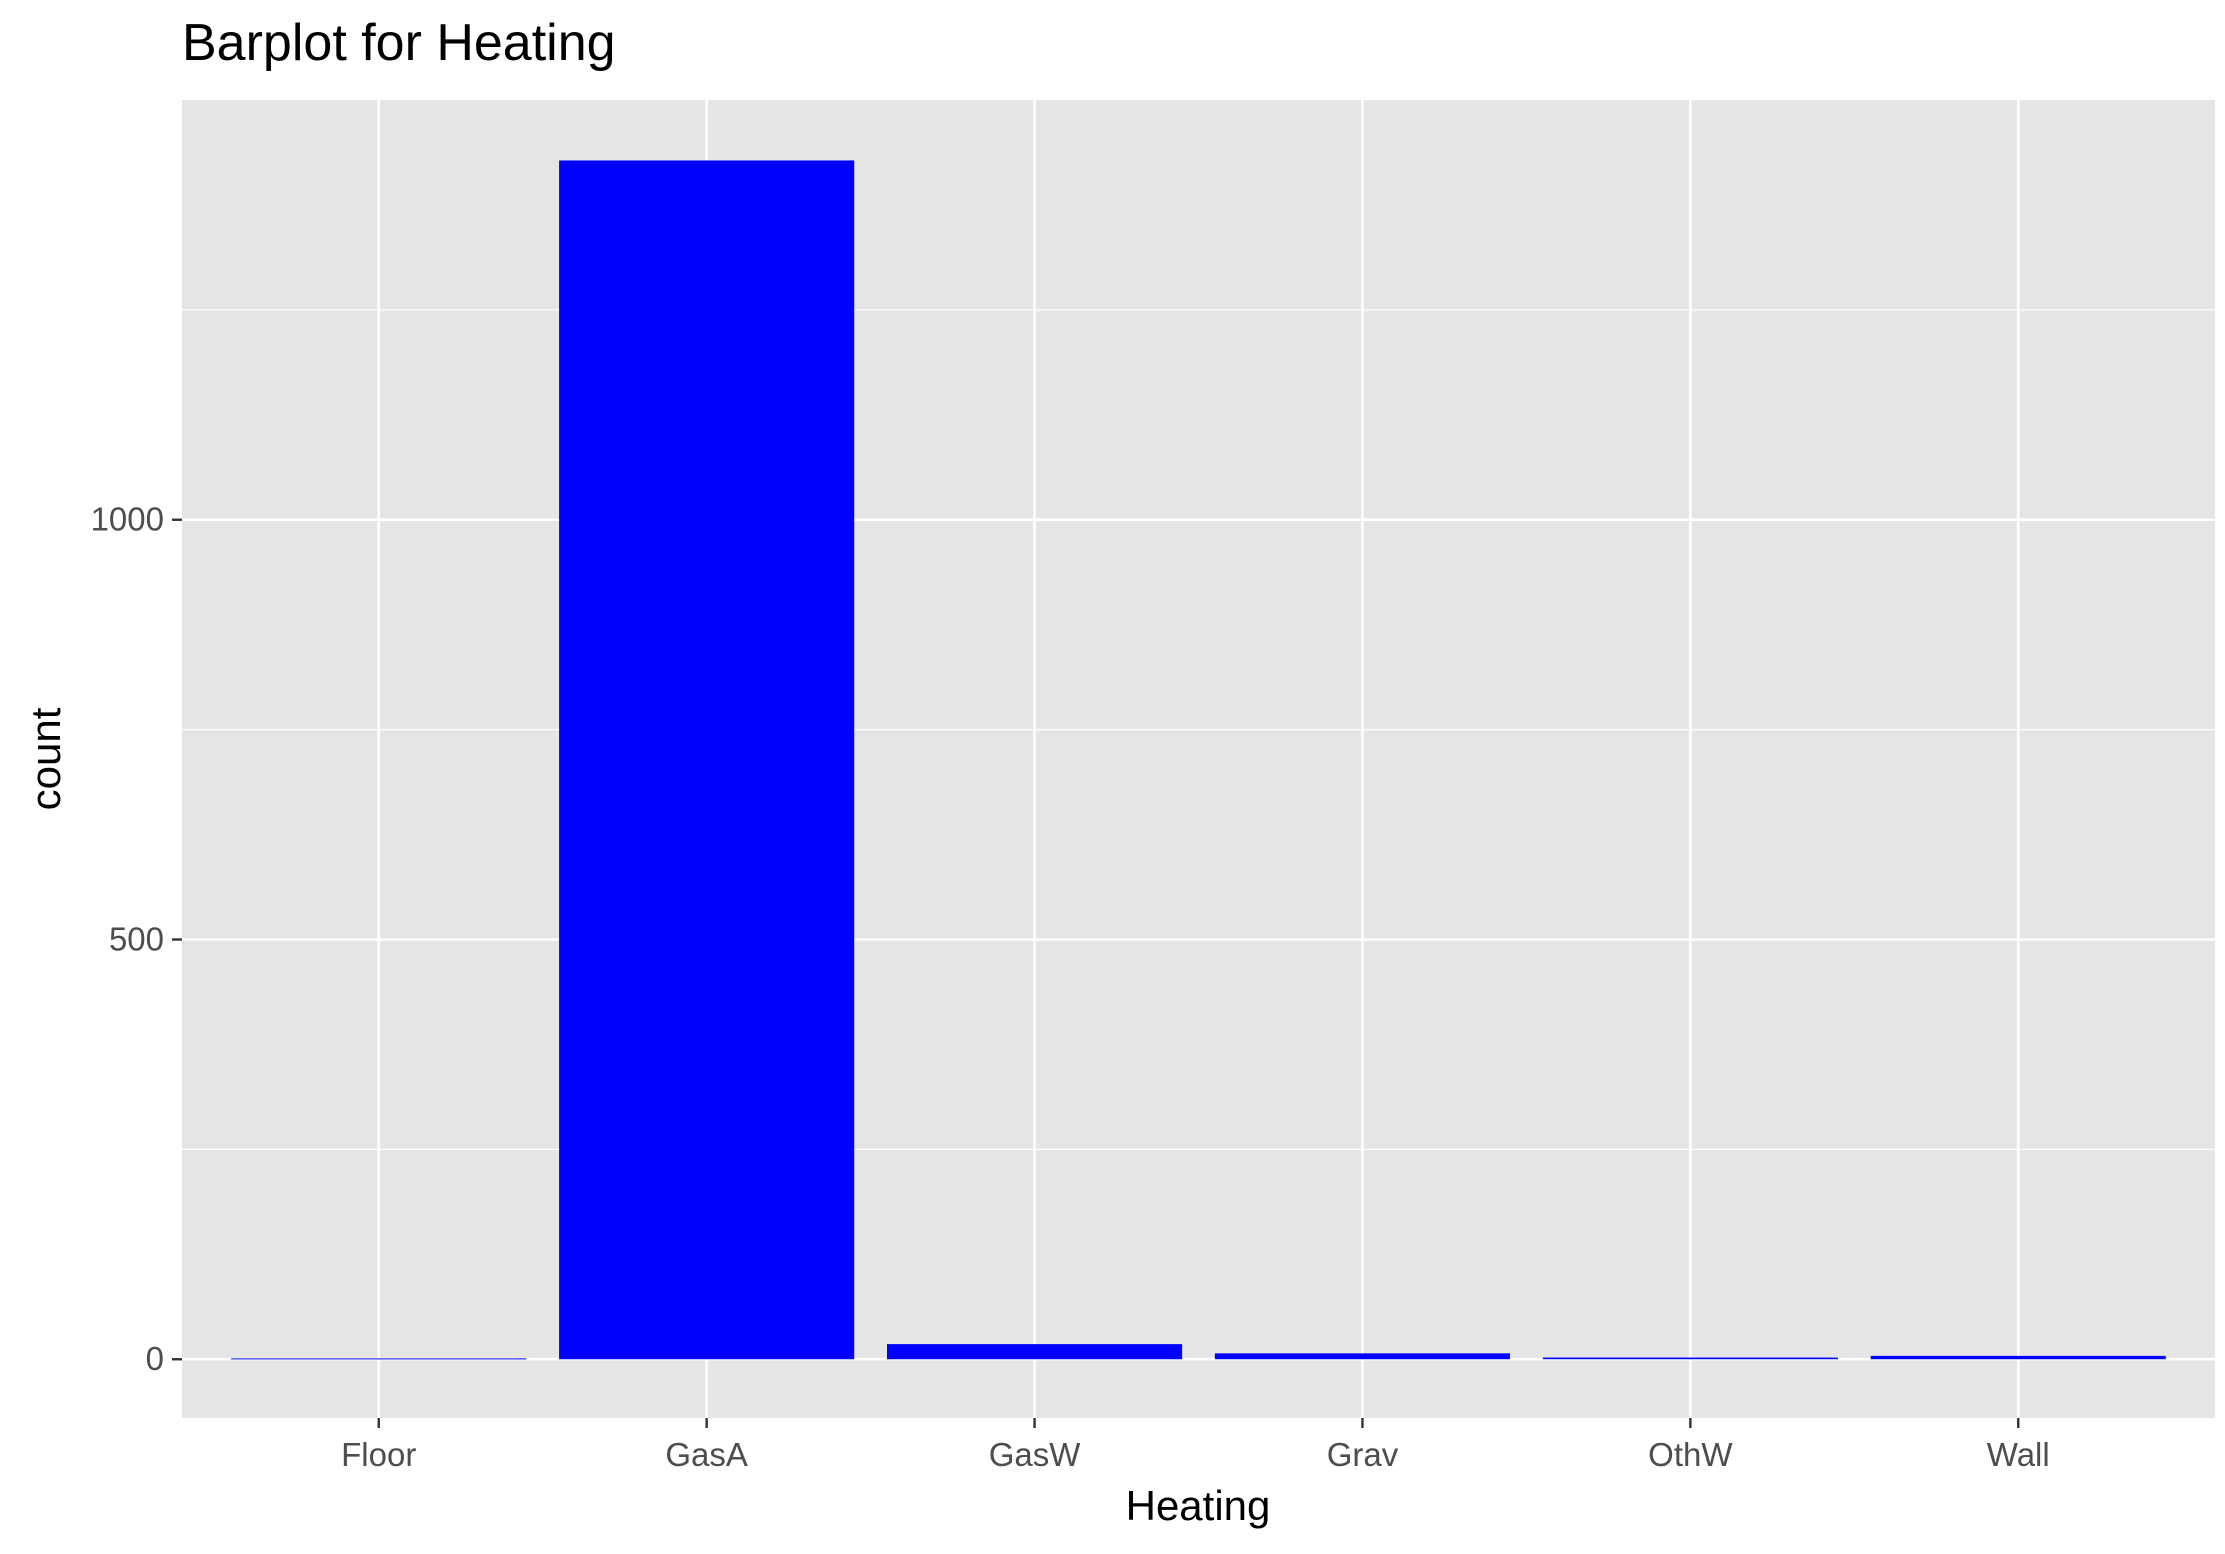 The image size is (2225, 1554). I want to click on bar-wall, so click(2018, 1357).